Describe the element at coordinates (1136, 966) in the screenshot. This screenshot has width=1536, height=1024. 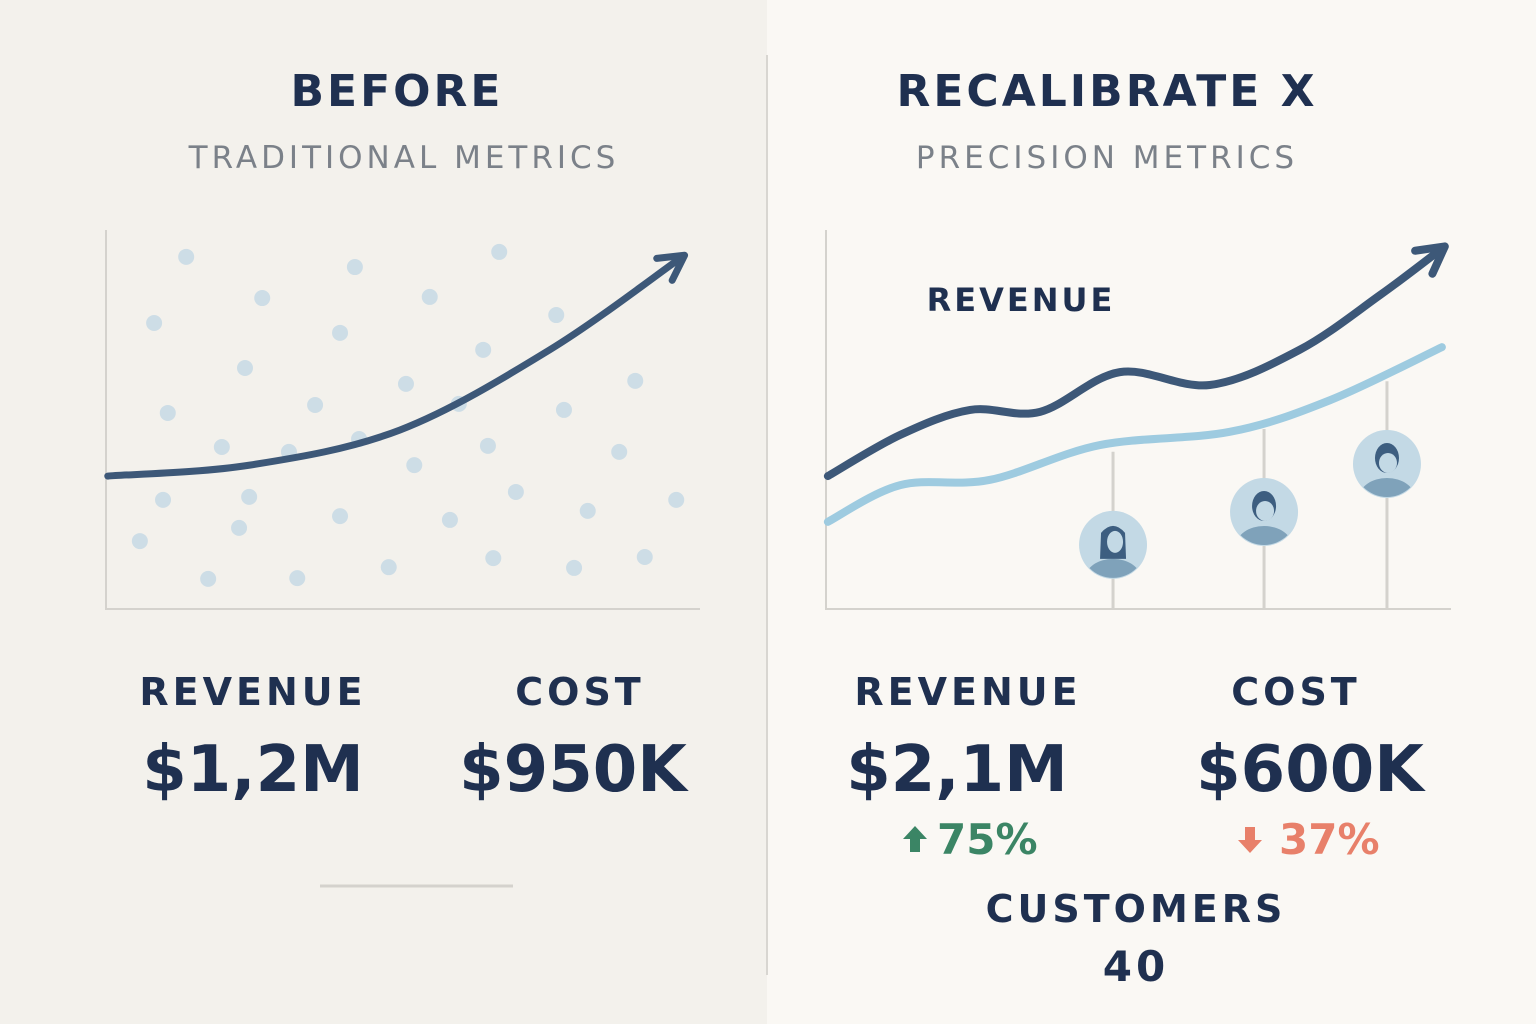
I see `customers-value: 40` at that location.